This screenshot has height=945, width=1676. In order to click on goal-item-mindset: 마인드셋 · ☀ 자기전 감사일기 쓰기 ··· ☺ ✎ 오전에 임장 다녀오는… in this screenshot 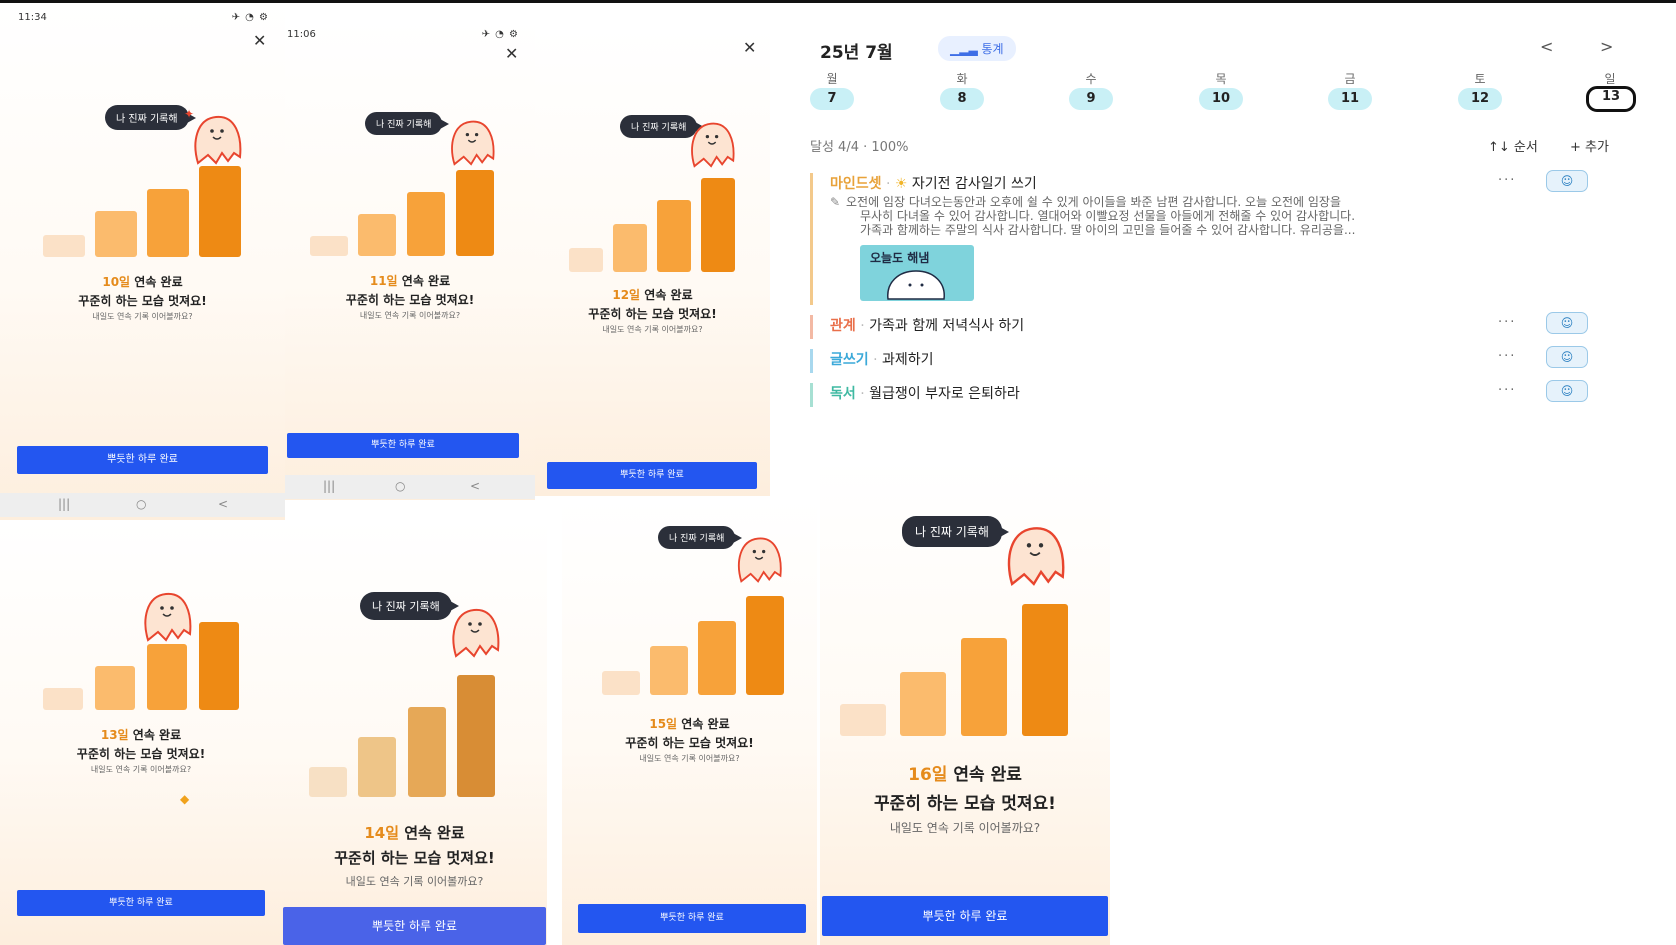, I will do `click(1220, 237)`.